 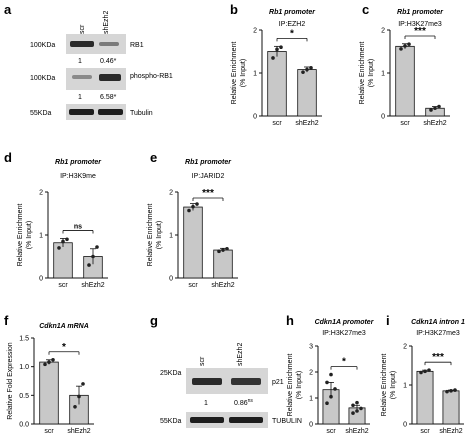 I want to click on band-label-p21: p21, so click(x=278, y=382).